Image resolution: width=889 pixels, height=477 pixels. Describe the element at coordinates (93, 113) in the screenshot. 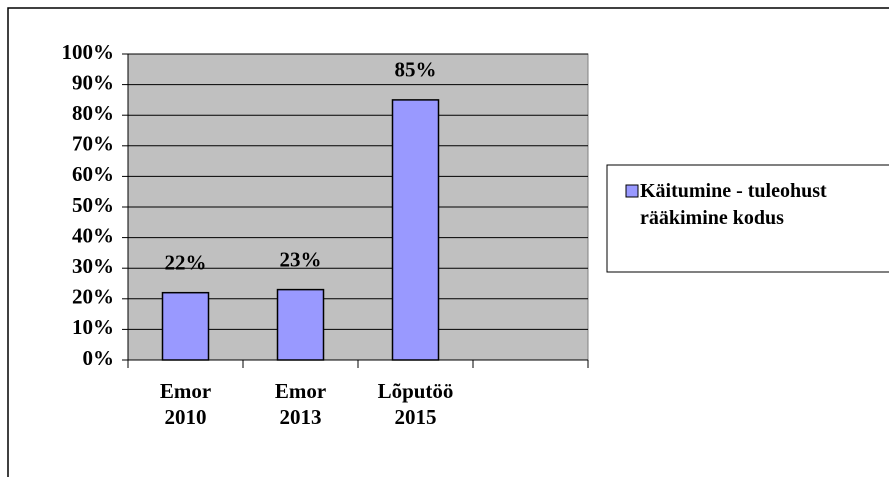

I see `y-tick-label: 80%` at that location.